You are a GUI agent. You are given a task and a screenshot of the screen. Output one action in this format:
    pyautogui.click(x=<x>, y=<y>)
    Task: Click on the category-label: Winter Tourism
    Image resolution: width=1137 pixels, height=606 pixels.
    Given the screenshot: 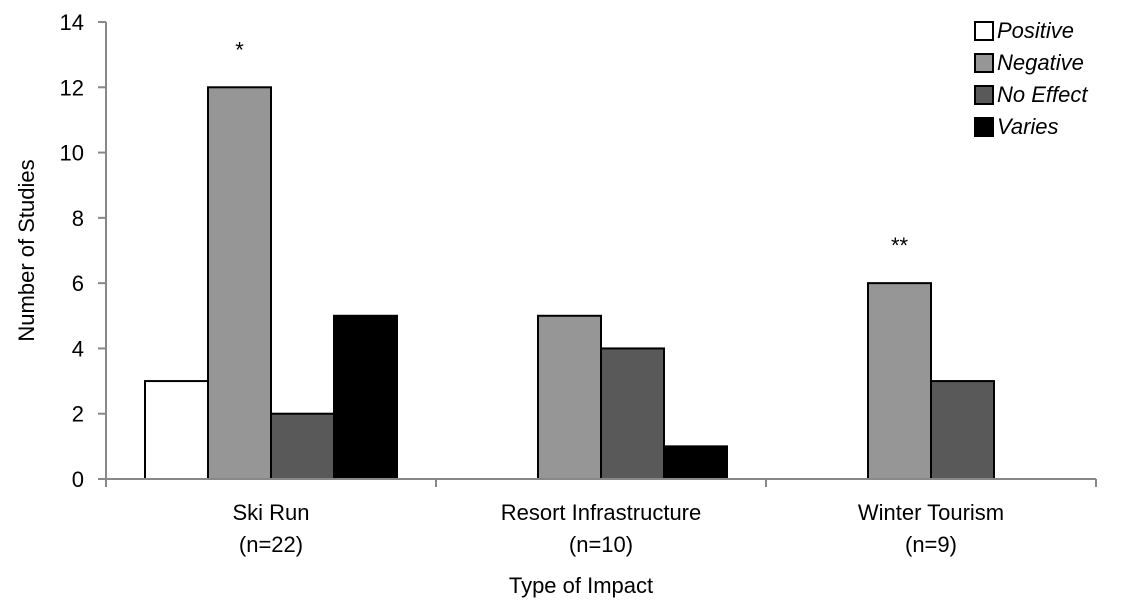 What is the action you would take?
    pyautogui.click(x=931, y=512)
    